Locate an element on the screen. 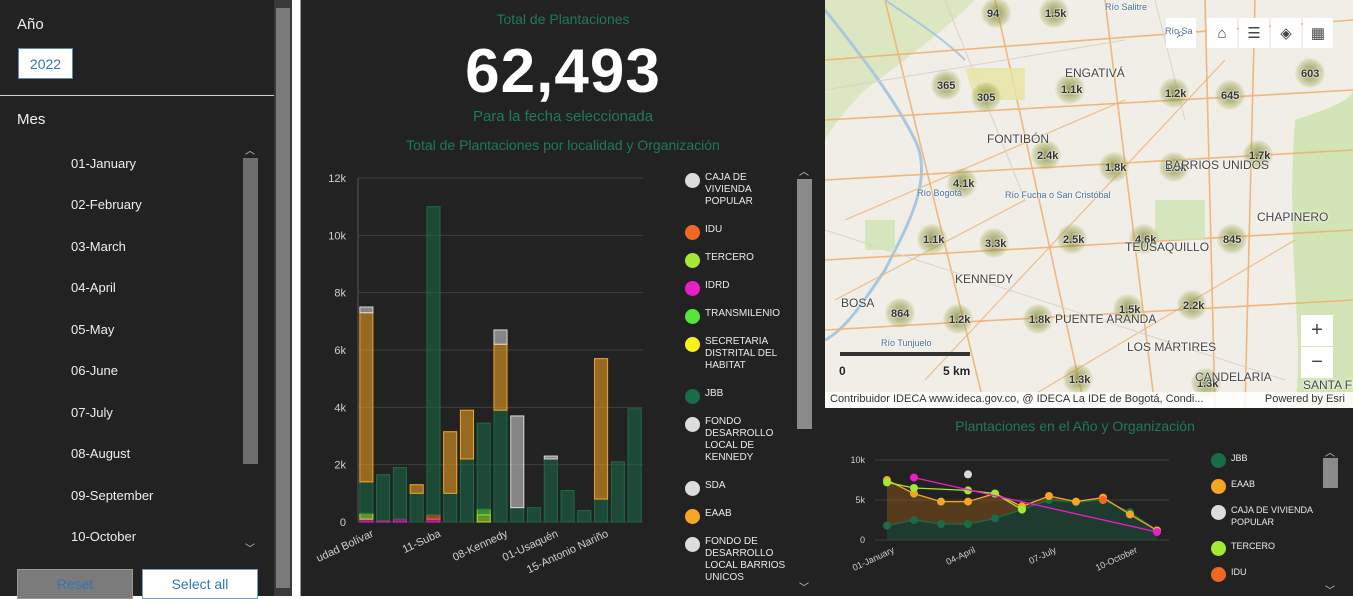  legend-item: JBB is located at coordinates (1262, 460).